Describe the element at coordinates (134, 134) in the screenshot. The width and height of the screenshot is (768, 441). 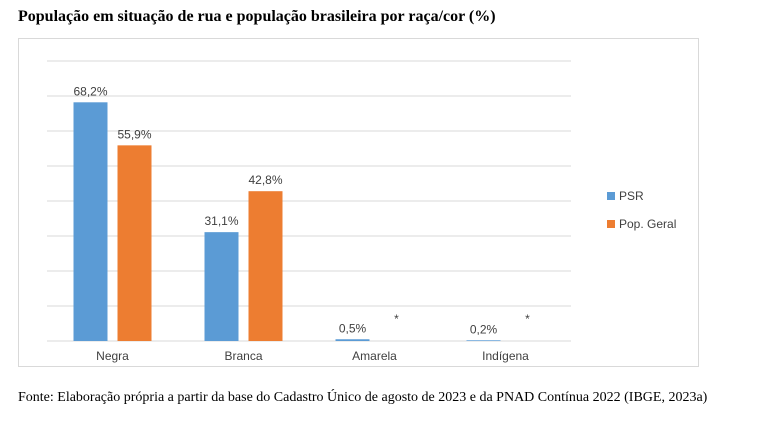
I see `data-label-pop-geral: 55,9%` at that location.